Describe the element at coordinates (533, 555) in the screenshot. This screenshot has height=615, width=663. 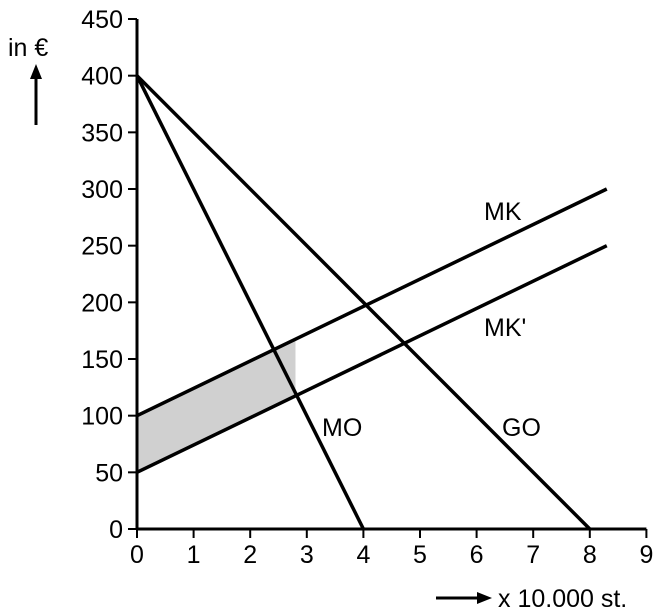
I see `x-tick-label: 7` at that location.